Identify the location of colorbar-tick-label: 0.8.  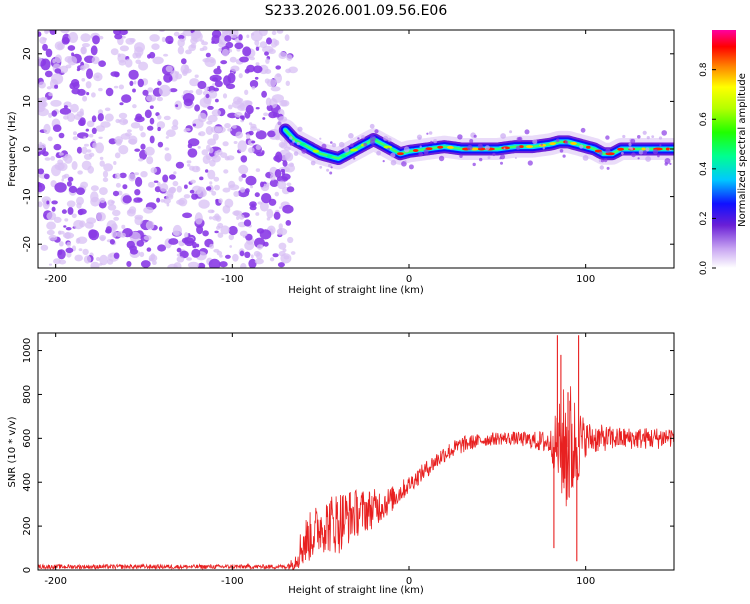
(704, 69).